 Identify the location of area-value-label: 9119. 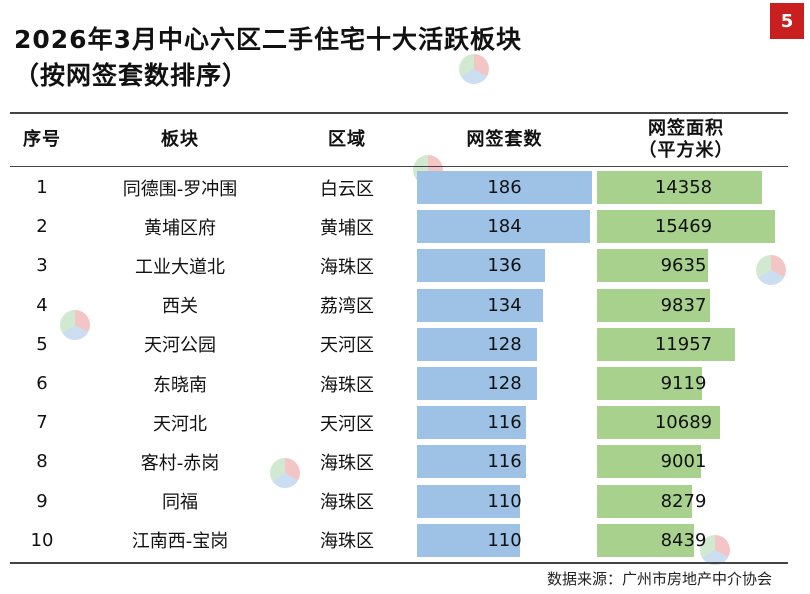
(683, 384).